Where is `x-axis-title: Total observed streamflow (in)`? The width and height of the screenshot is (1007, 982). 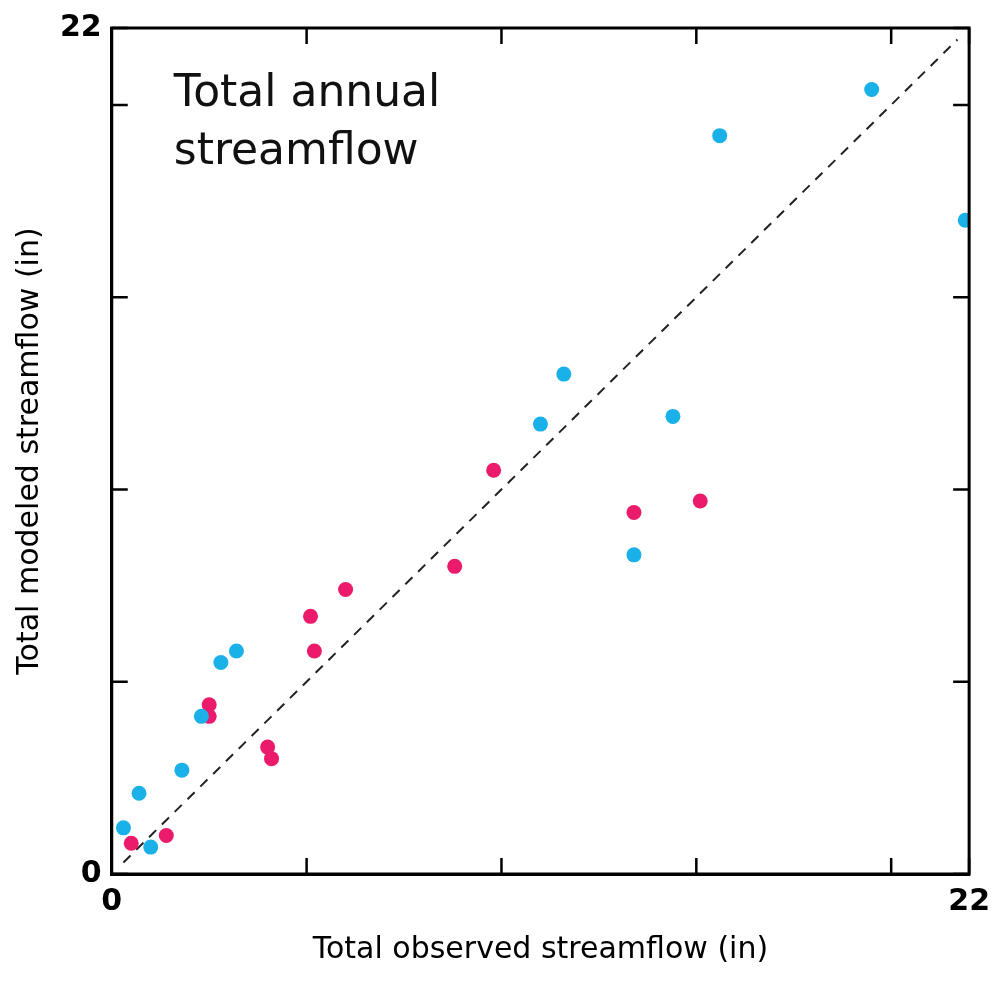
x-axis-title: Total observed streamflow (in) is located at coordinates (540, 947).